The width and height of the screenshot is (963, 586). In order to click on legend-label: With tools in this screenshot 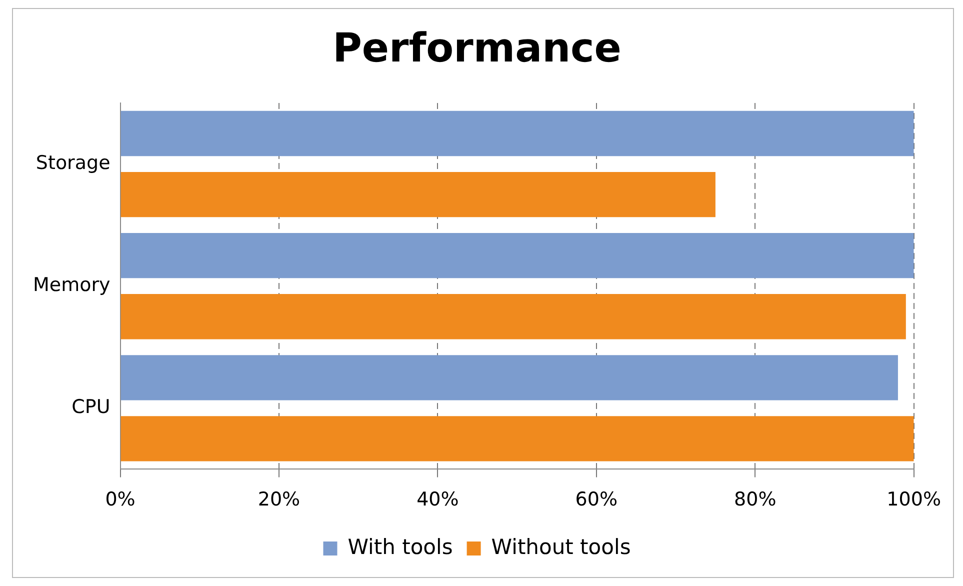, I will do `click(400, 546)`.